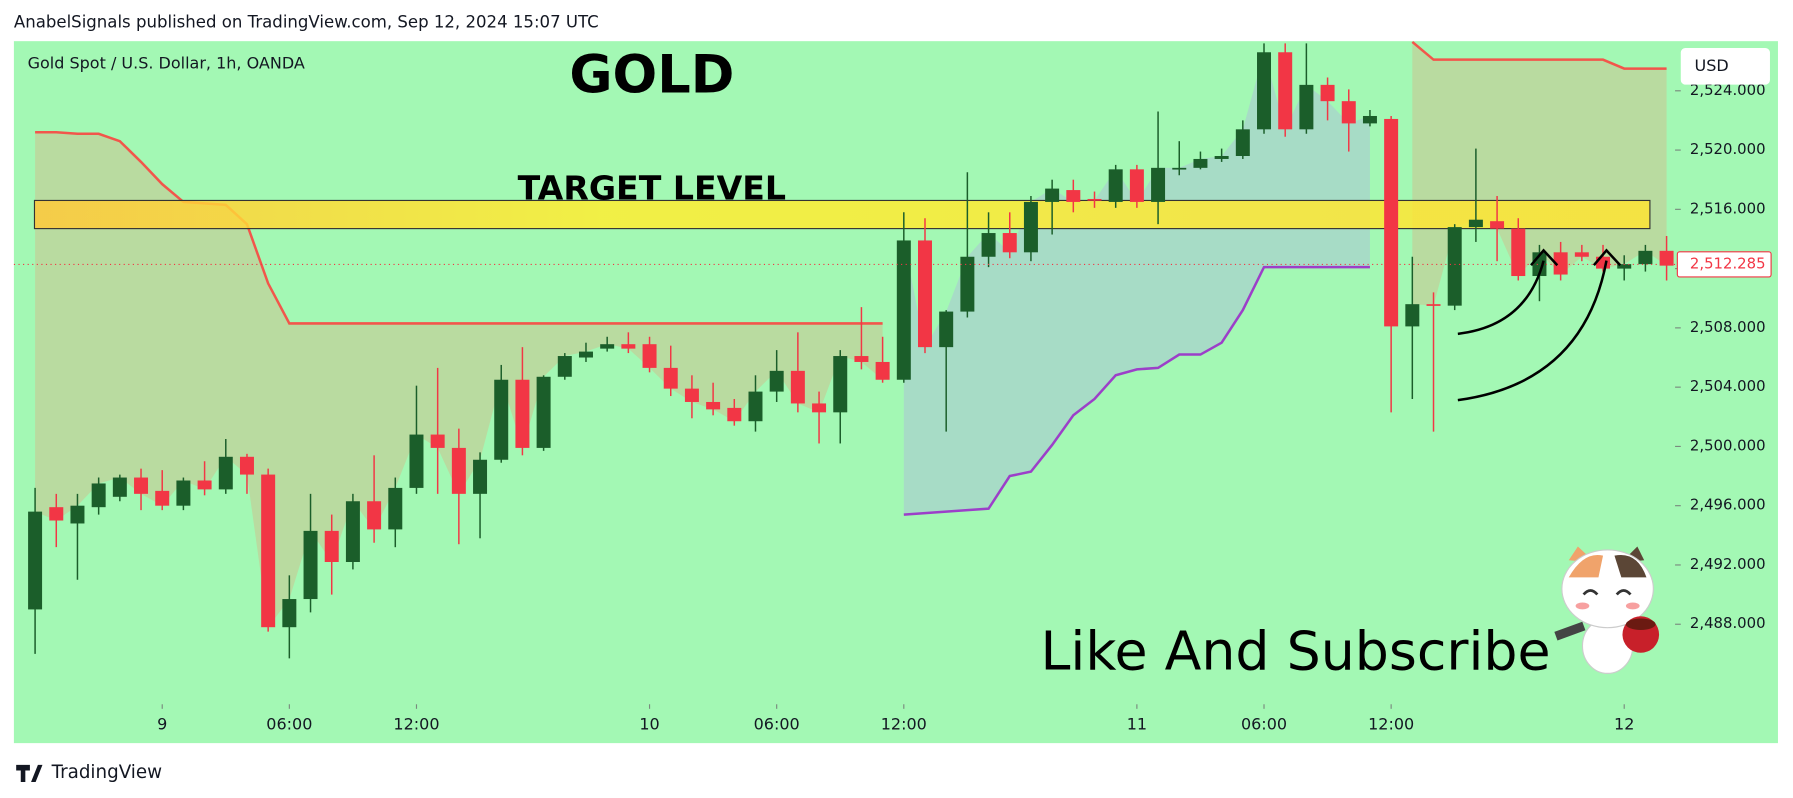 This screenshot has width=1793, height=798. Describe the element at coordinates (1728, 386) in the screenshot. I see `y-tick-label: 2,504.000` at that location.